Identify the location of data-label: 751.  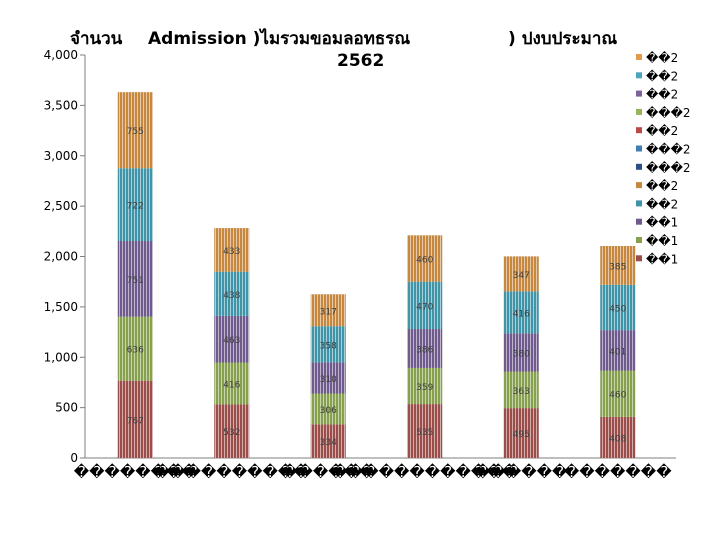
(135, 281).